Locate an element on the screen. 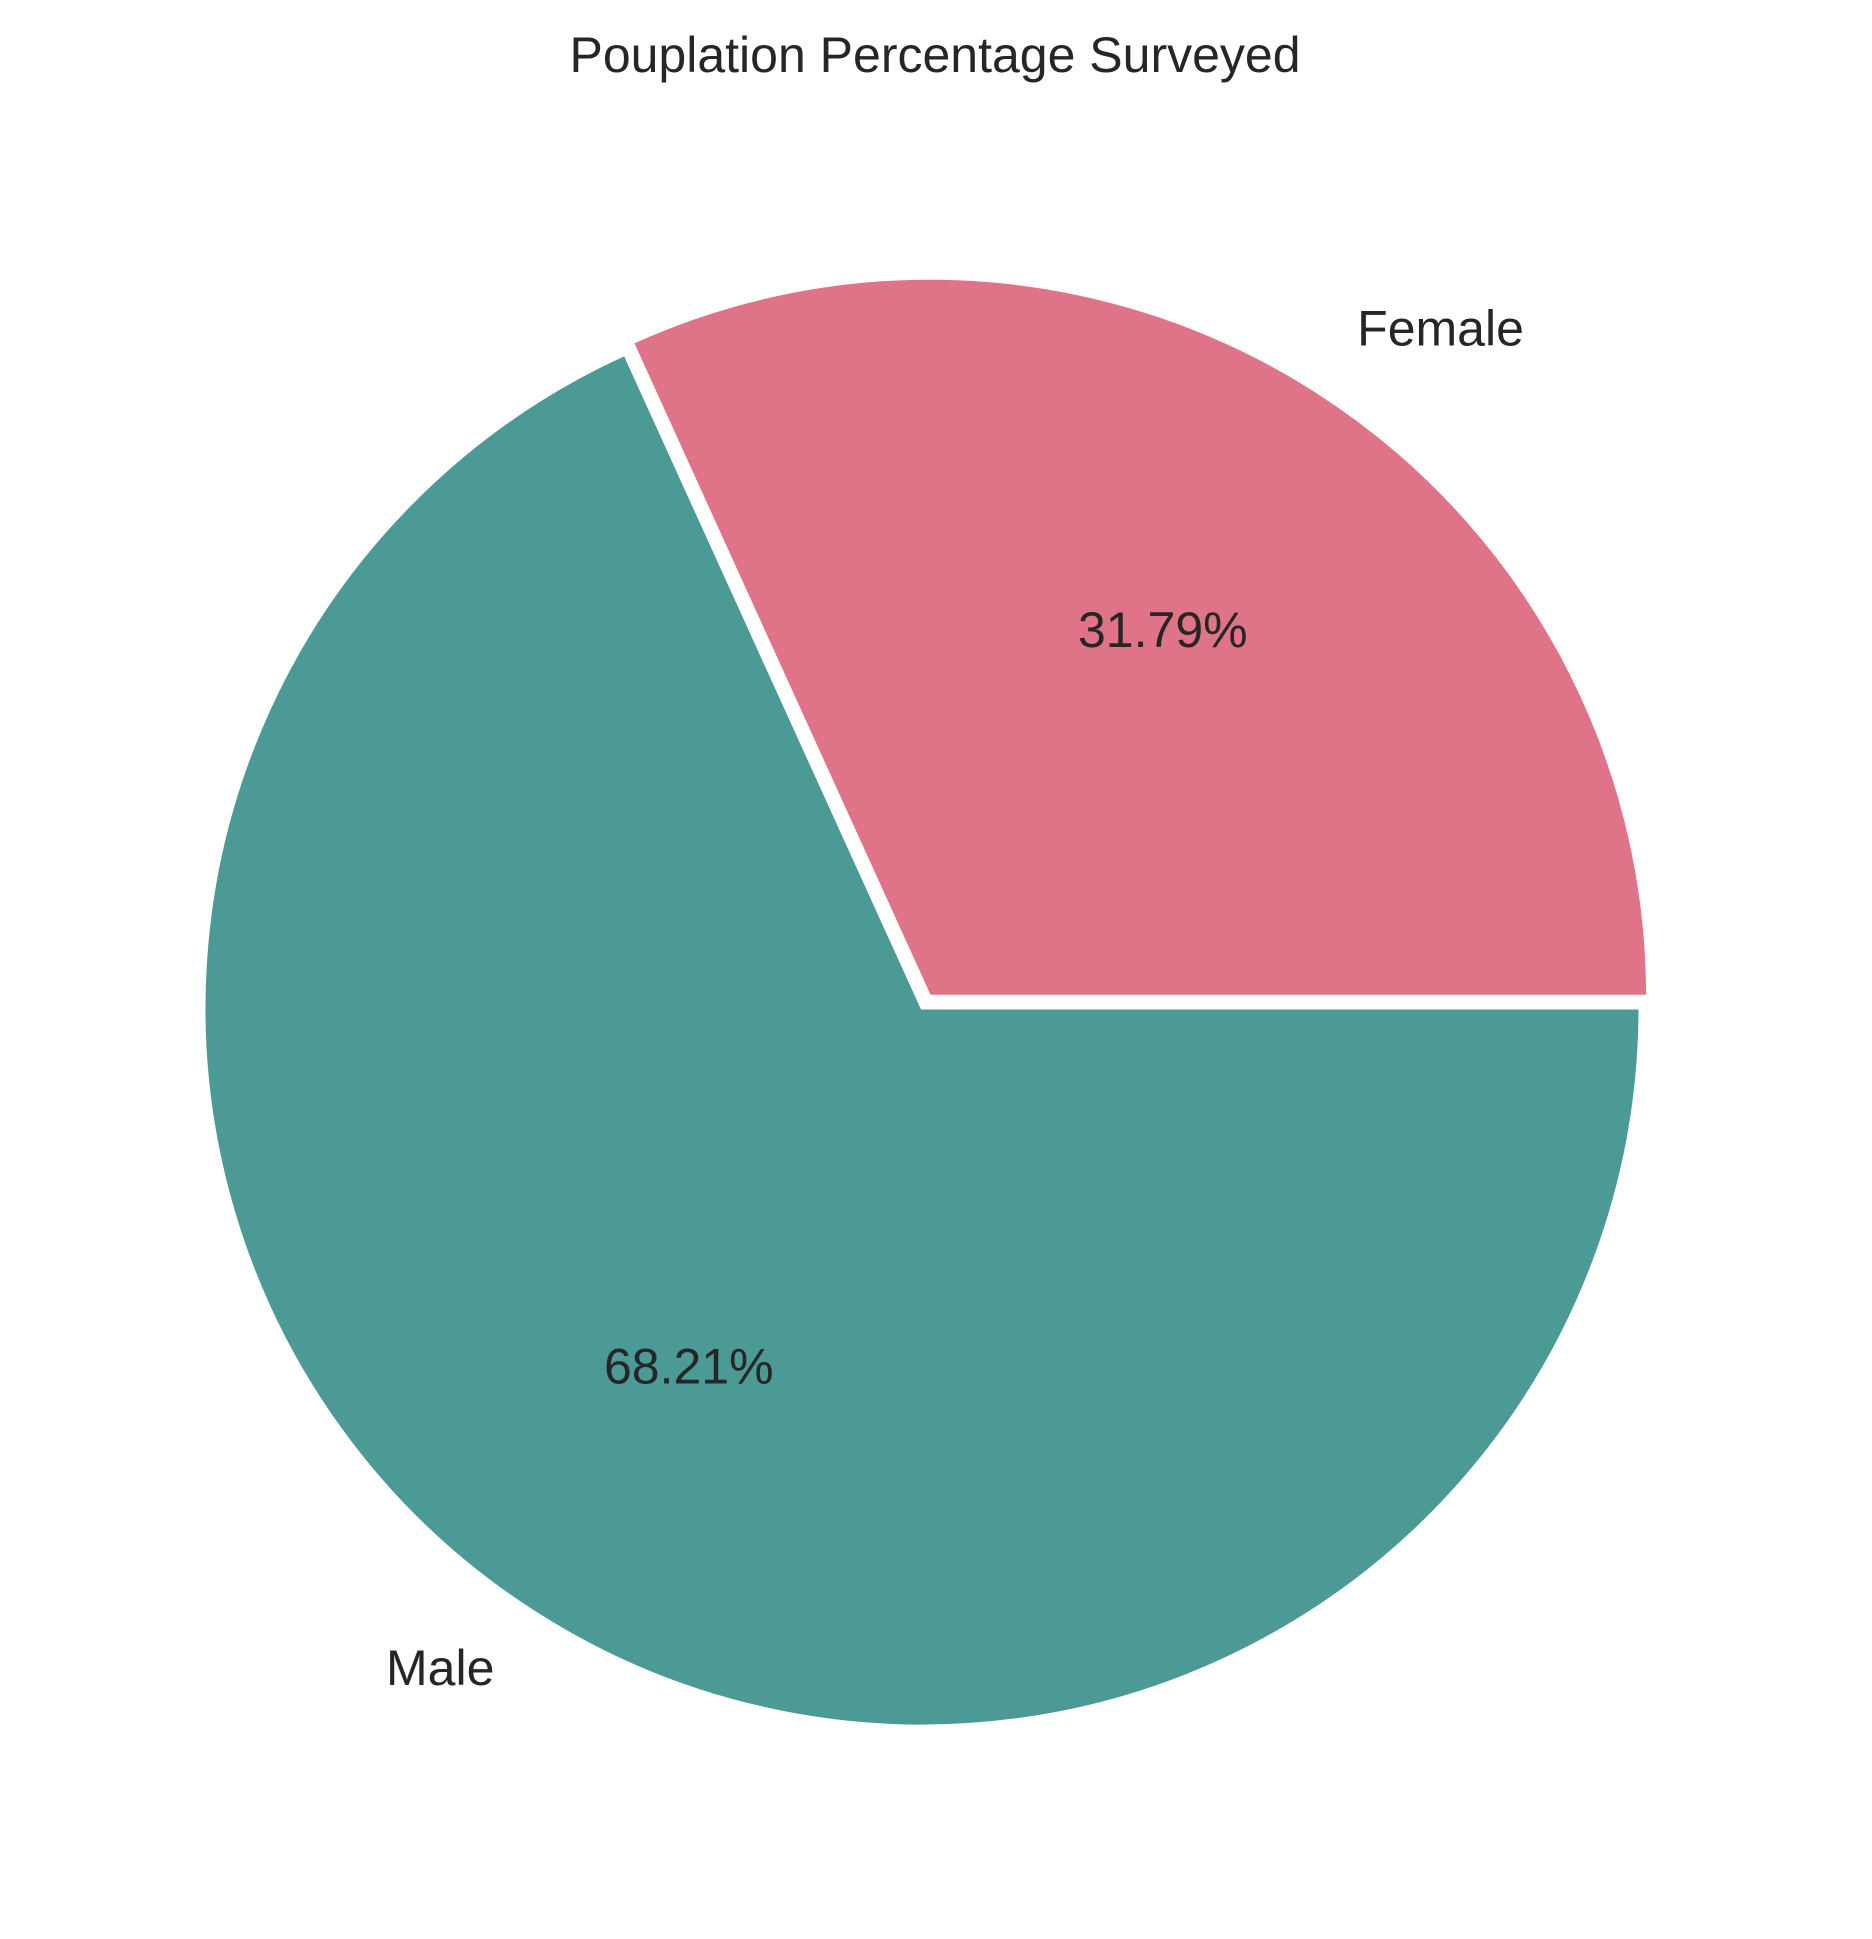 Image resolution: width=1872 pixels, height=1939 pixels. slice-percentage-female: 31.79% is located at coordinates (1163, 630).